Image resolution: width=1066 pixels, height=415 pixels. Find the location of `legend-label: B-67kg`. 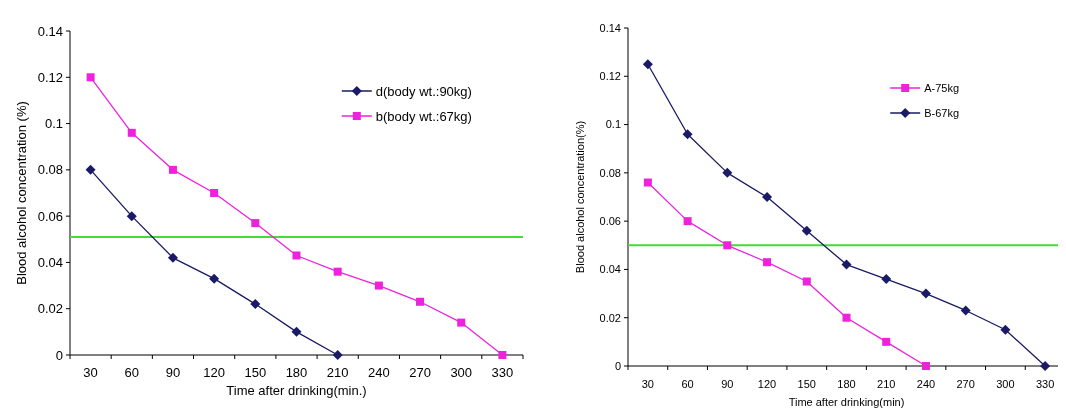

legend-label: B-67kg is located at coordinates (942, 112).